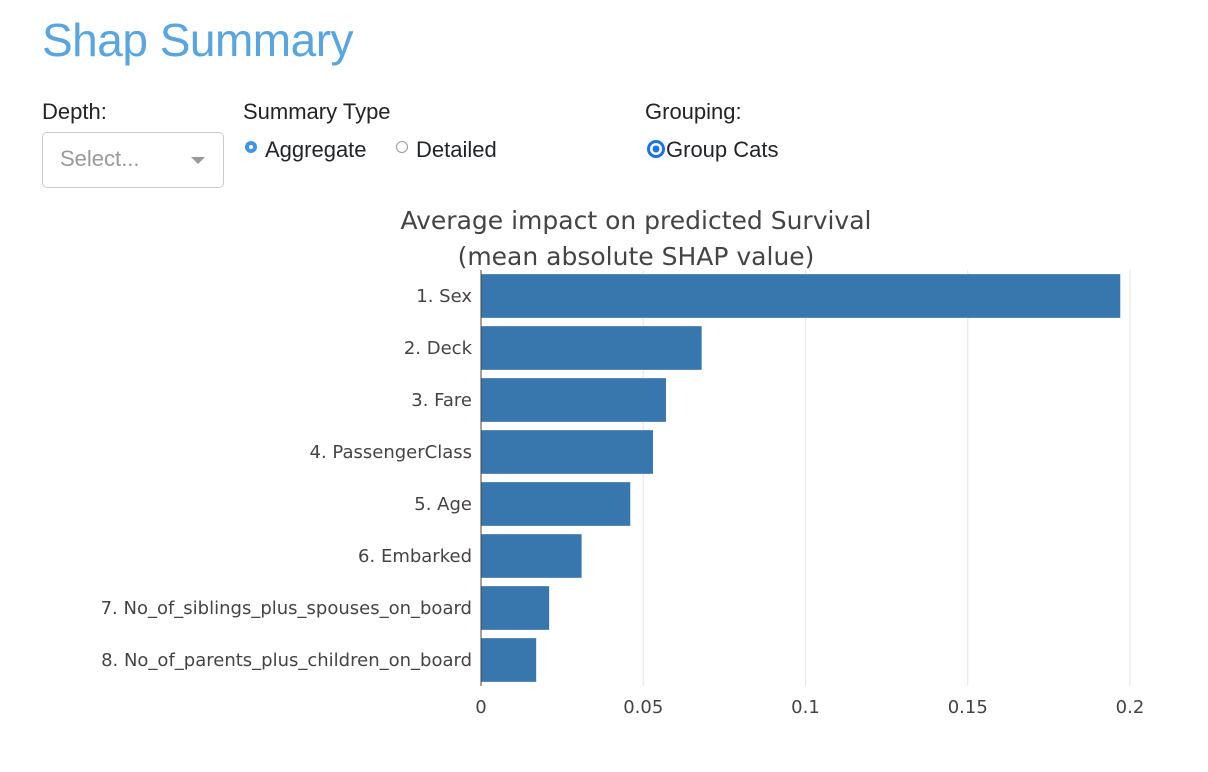  Describe the element at coordinates (968, 707) in the screenshot. I see `x-tick-label: 0.15` at that location.